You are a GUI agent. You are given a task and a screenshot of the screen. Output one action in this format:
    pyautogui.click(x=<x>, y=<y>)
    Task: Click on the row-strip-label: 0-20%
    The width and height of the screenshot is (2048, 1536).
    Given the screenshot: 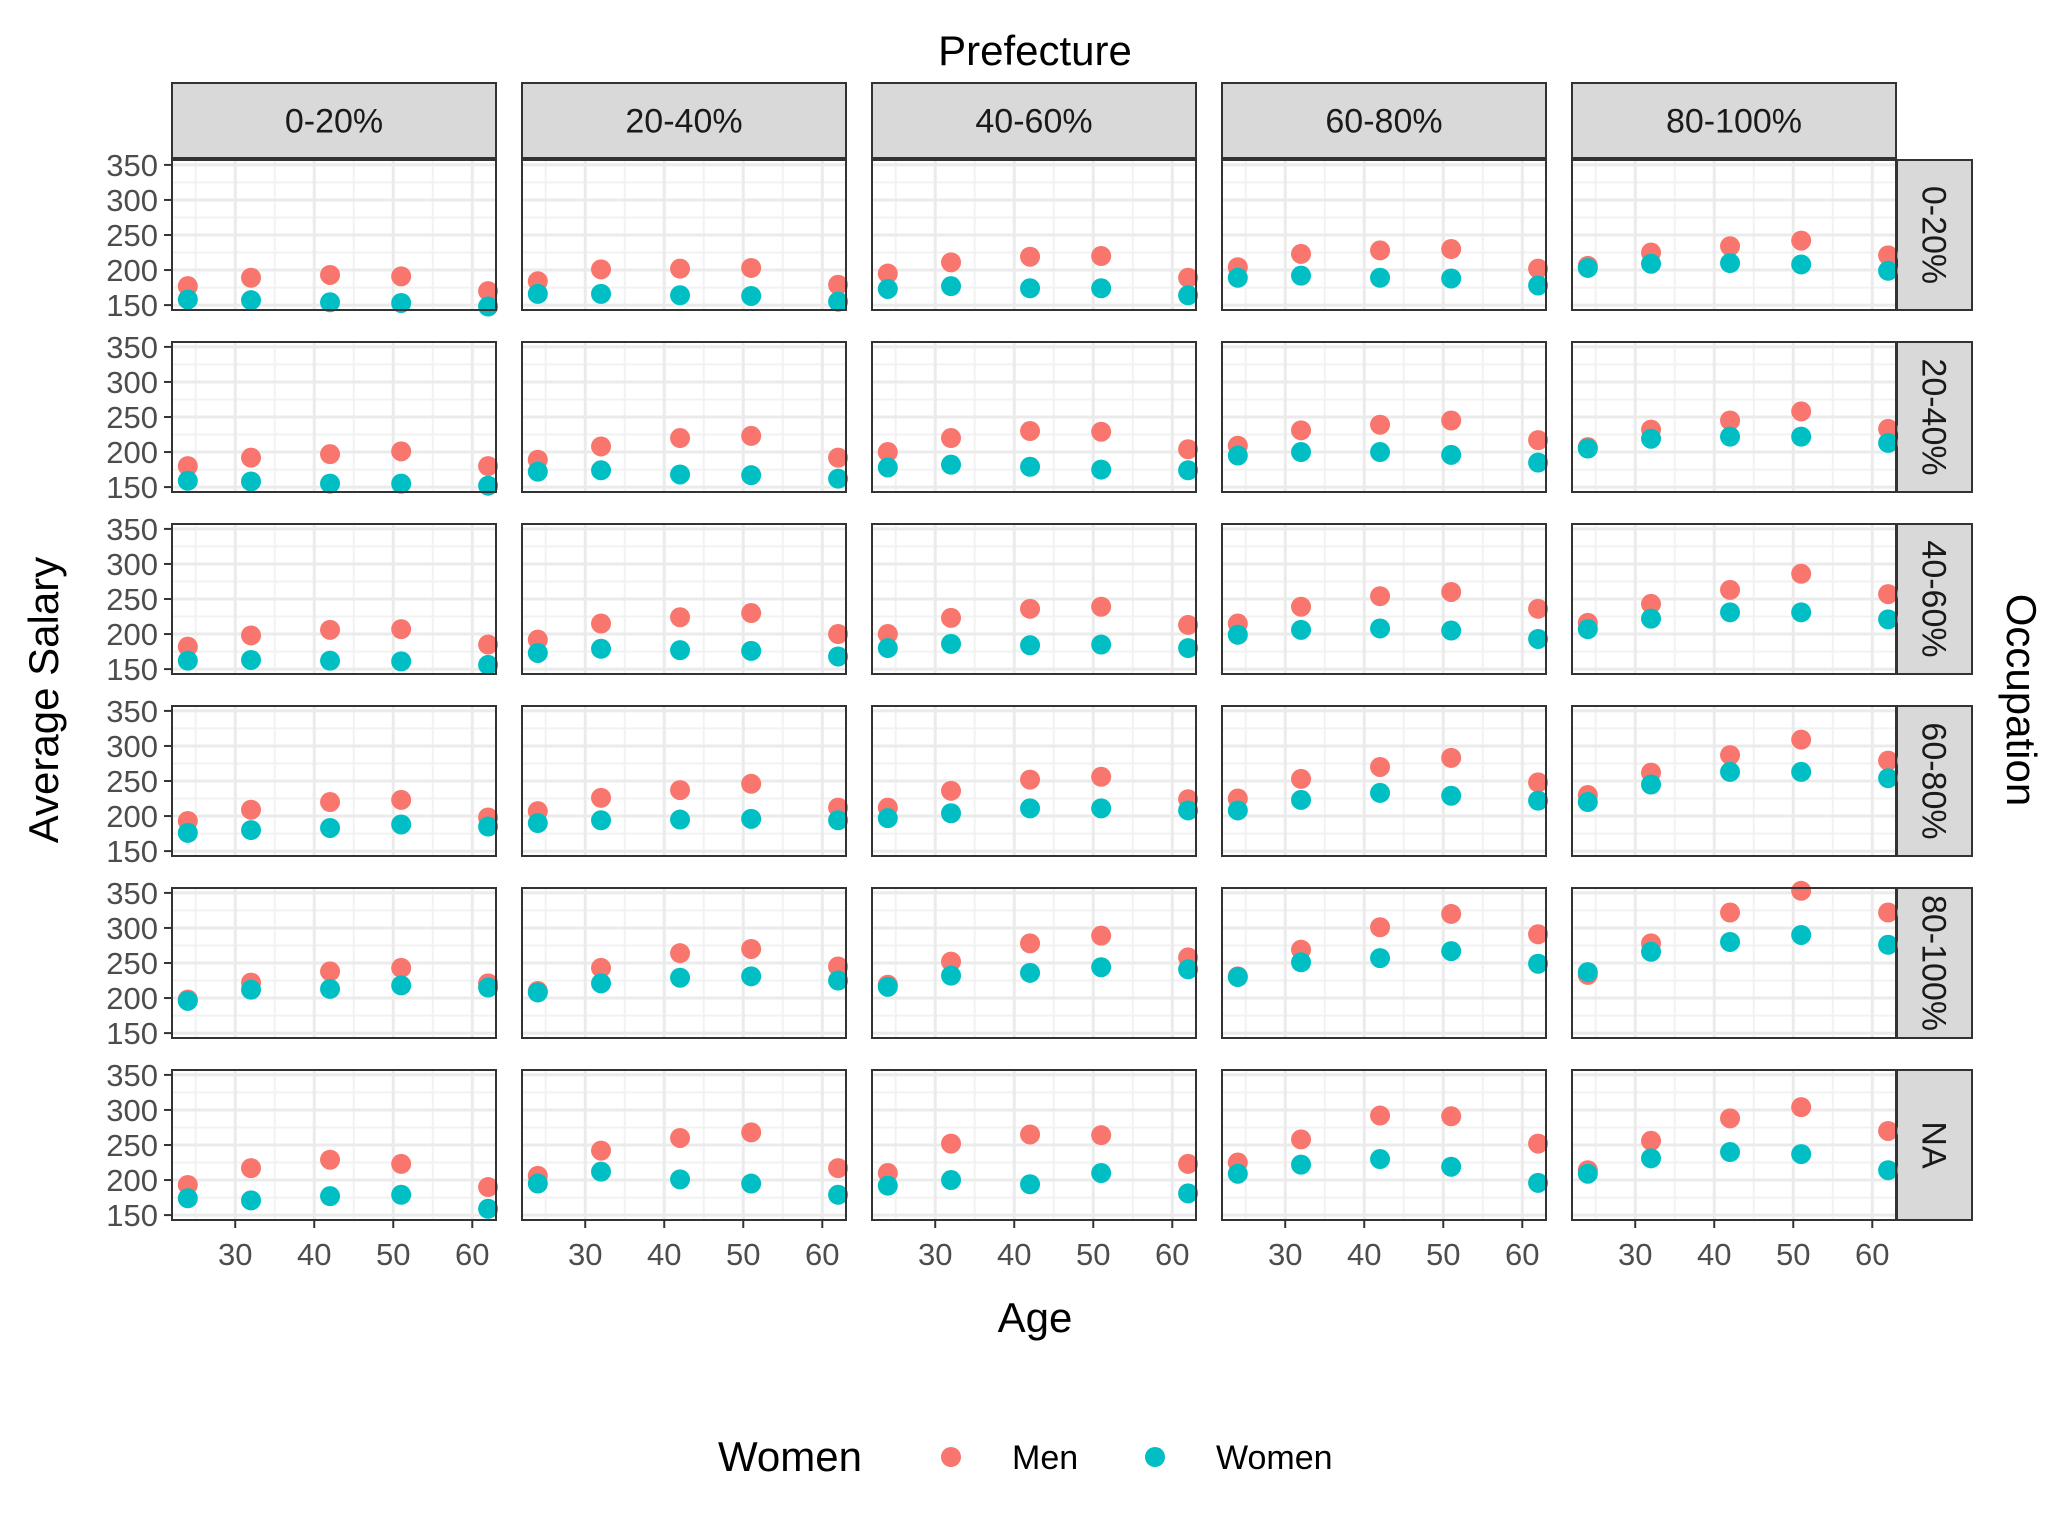 What is the action you would take?
    pyautogui.click(x=1934, y=235)
    